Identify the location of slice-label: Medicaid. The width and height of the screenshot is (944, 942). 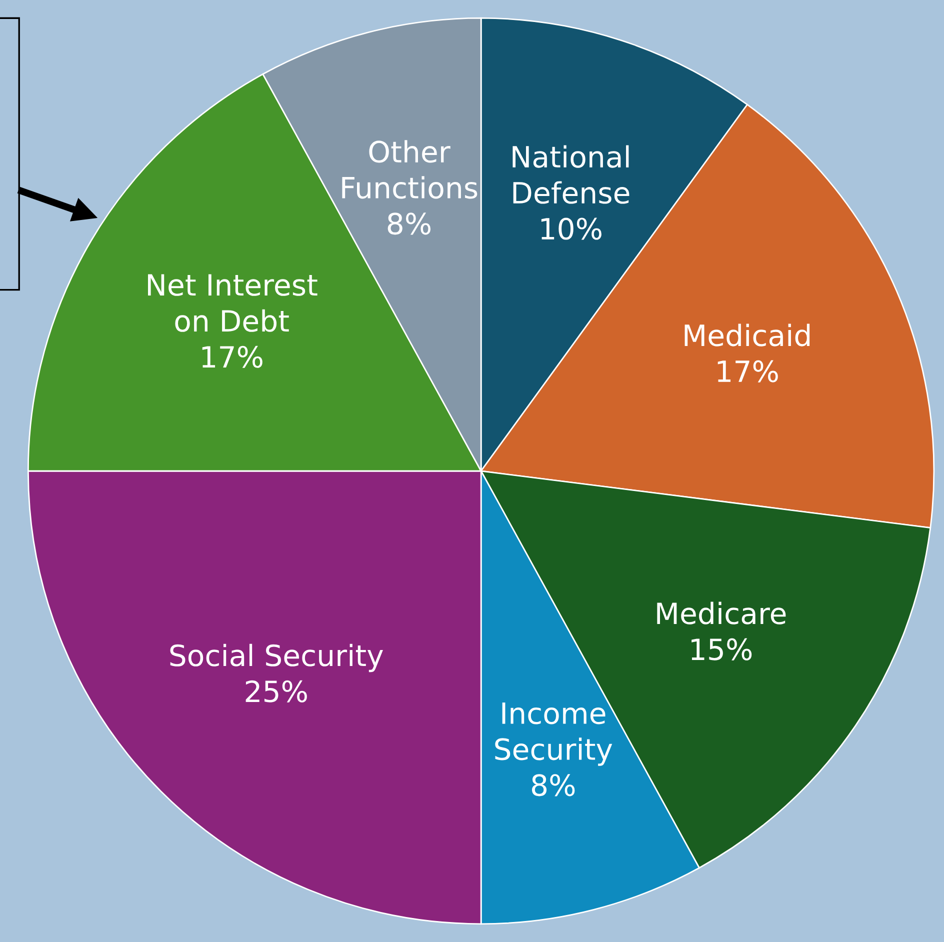
(747, 335).